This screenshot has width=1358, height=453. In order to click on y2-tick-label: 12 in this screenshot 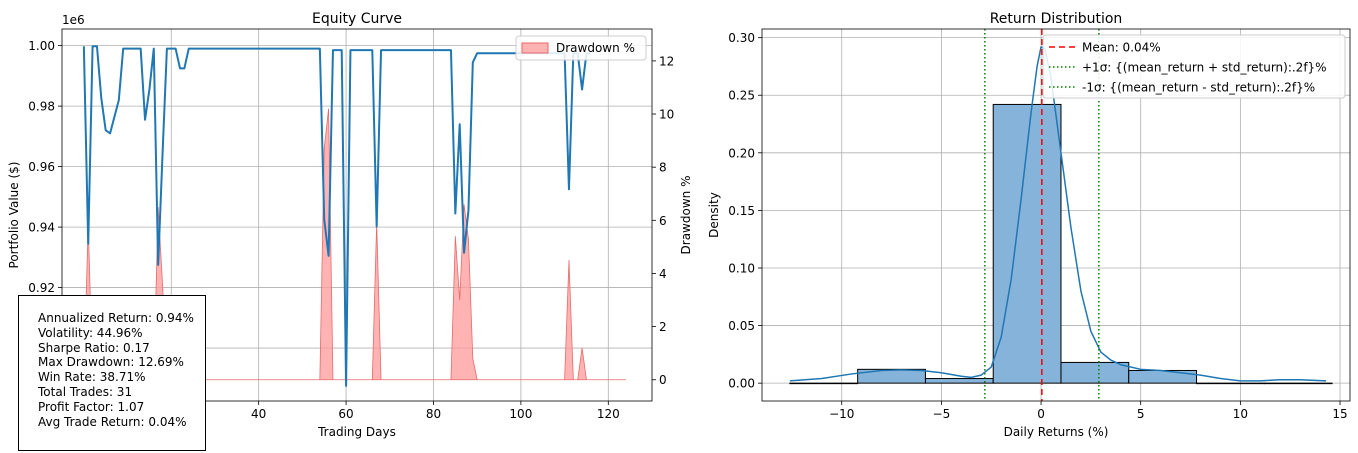, I will do `click(666, 61)`.